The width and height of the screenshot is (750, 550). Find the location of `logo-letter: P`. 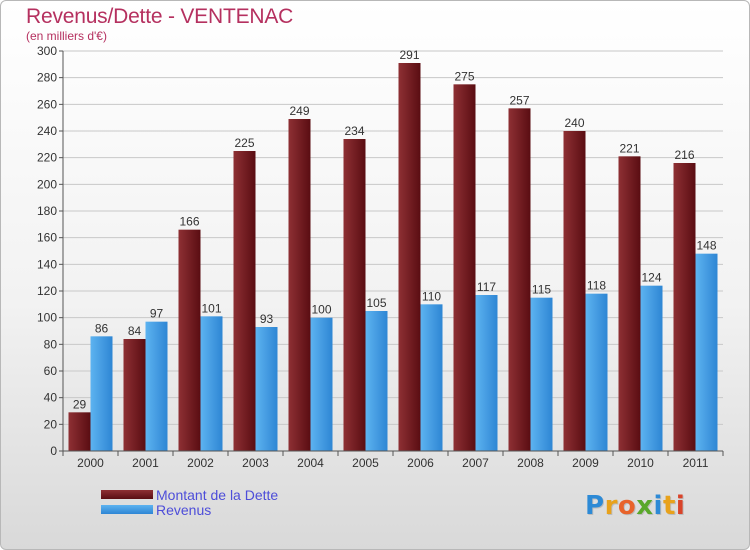

logo-letter: P is located at coordinates (595, 506).